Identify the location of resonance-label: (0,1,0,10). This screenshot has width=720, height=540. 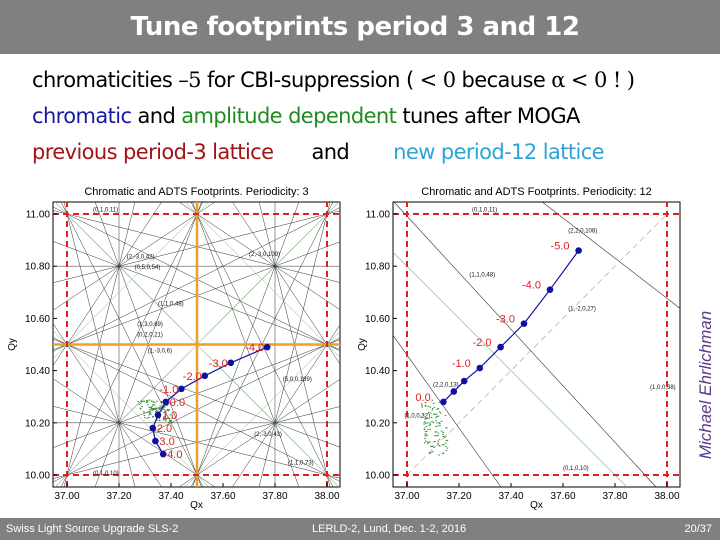
(576, 469).